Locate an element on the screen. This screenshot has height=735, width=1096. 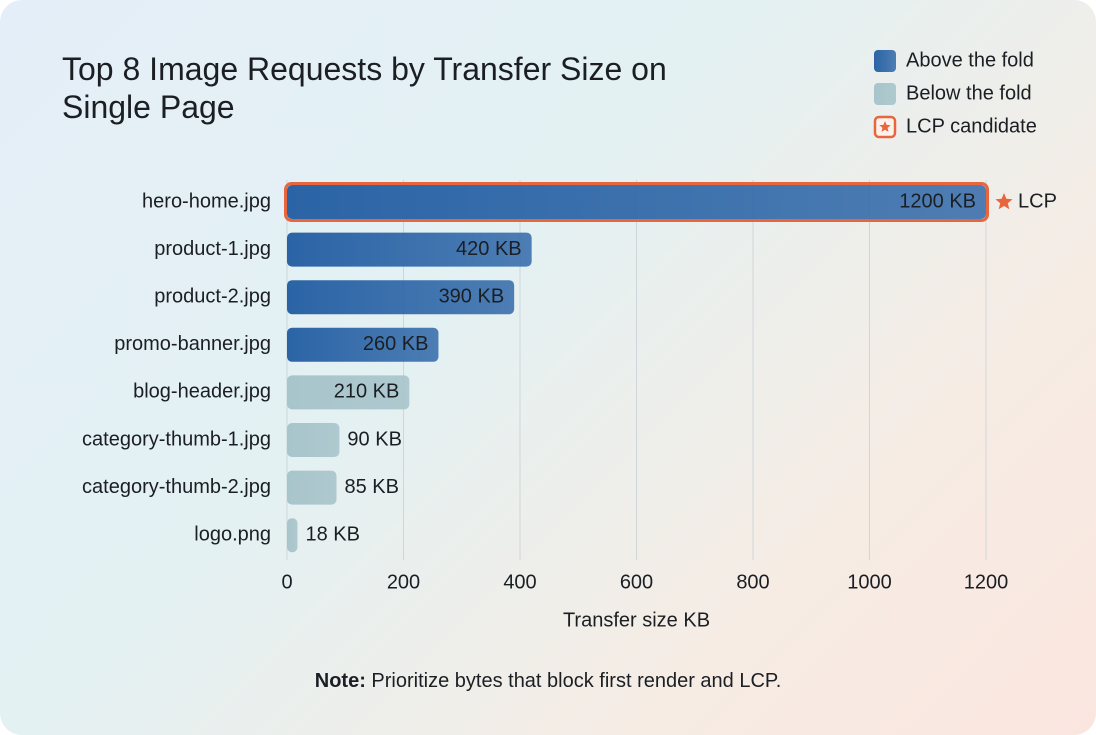
y-tick-label: category-thumb-1.jpg is located at coordinates (176, 439).